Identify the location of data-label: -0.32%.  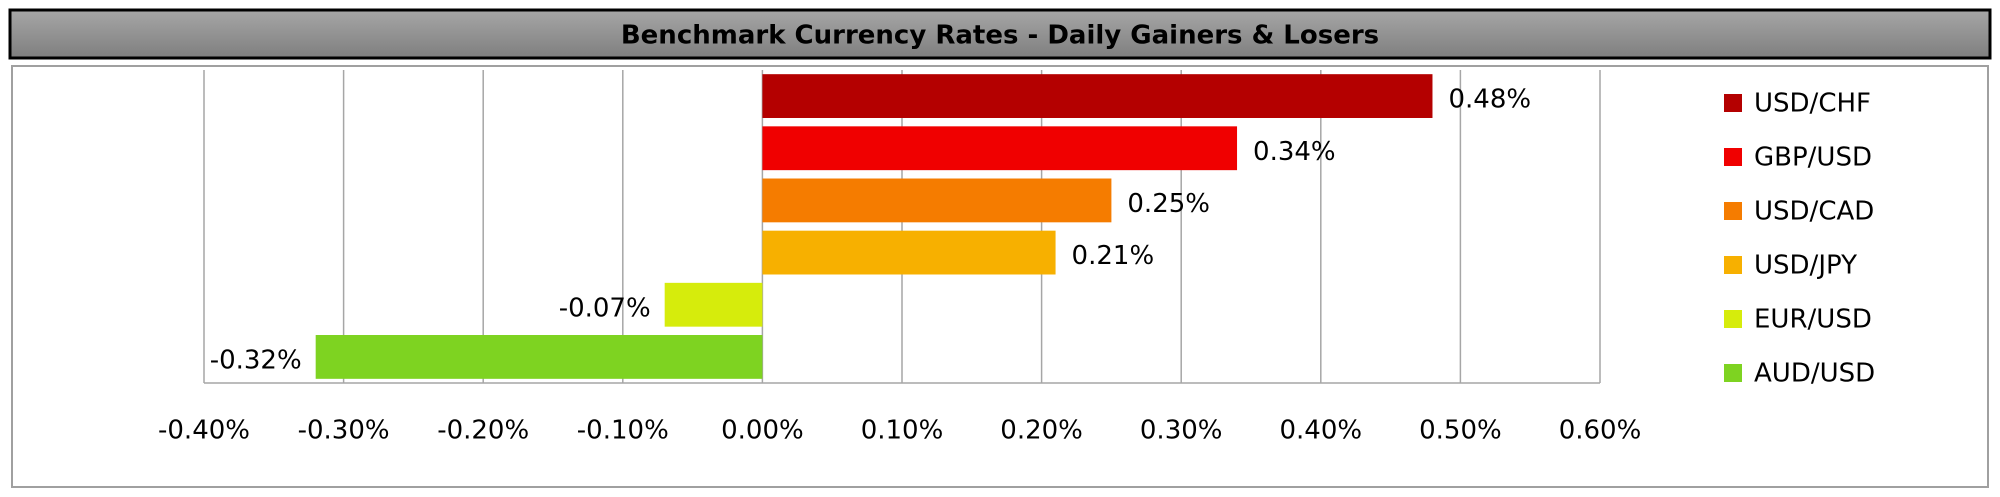
(256, 360).